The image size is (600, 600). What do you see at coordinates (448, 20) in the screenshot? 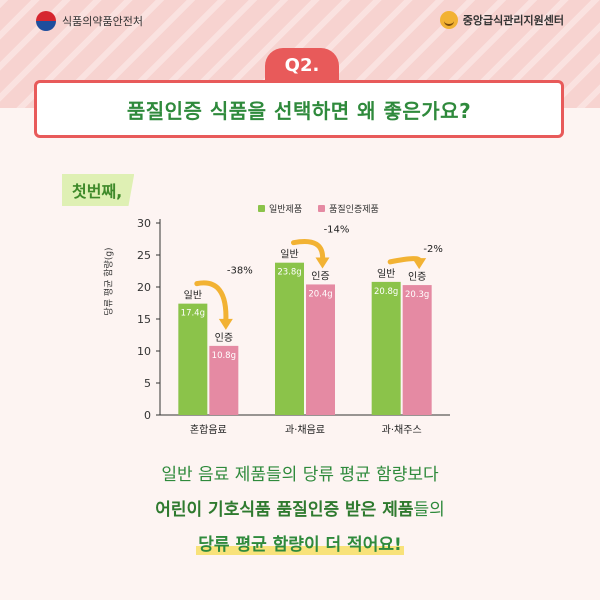
I see `smile-icon` at bounding box center [448, 20].